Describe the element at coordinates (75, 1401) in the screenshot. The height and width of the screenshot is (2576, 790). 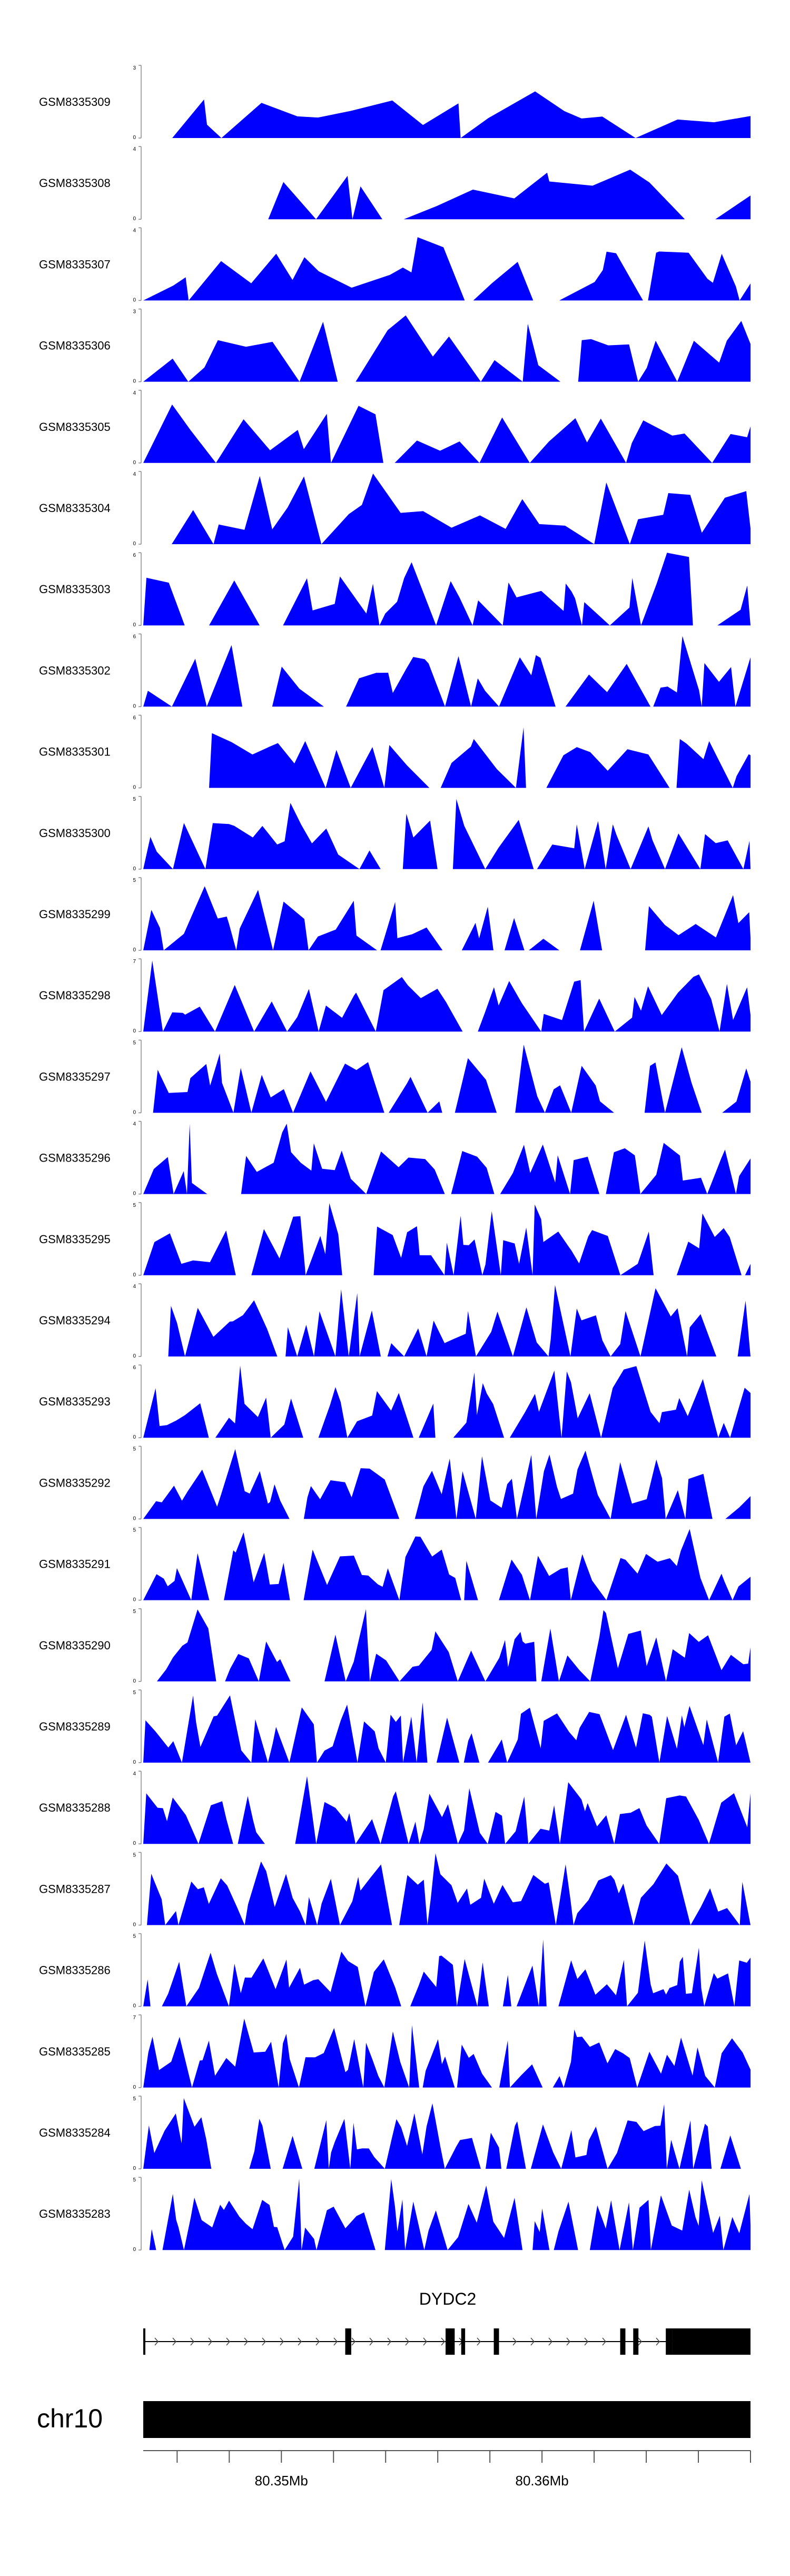
I see `track-label: GSM8335293` at that location.